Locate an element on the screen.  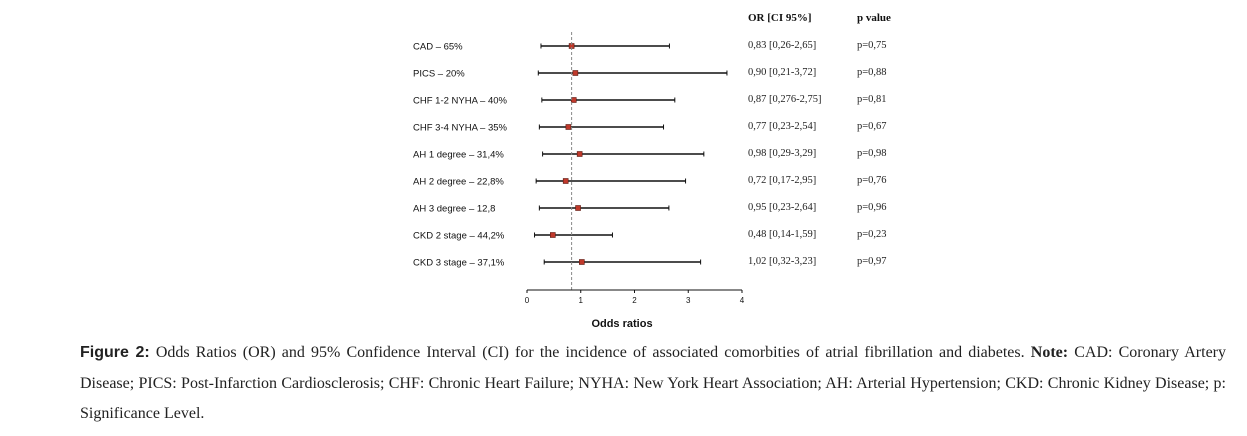
x-tick-label: 4 is located at coordinates (742, 300).